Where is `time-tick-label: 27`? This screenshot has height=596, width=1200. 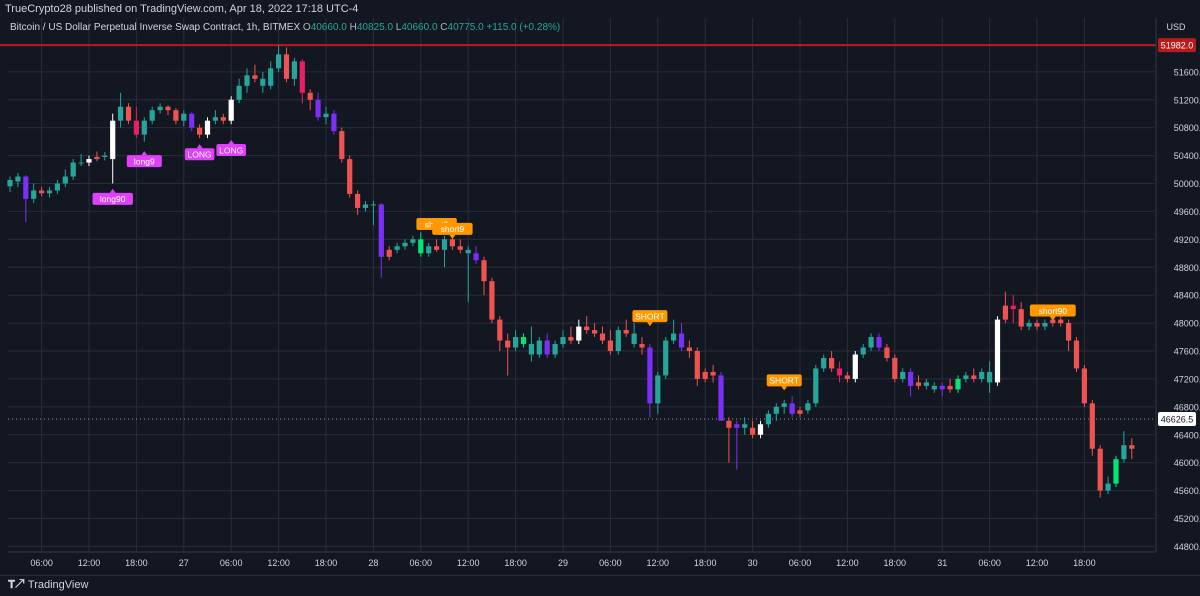
time-tick-label: 27 is located at coordinates (184, 563).